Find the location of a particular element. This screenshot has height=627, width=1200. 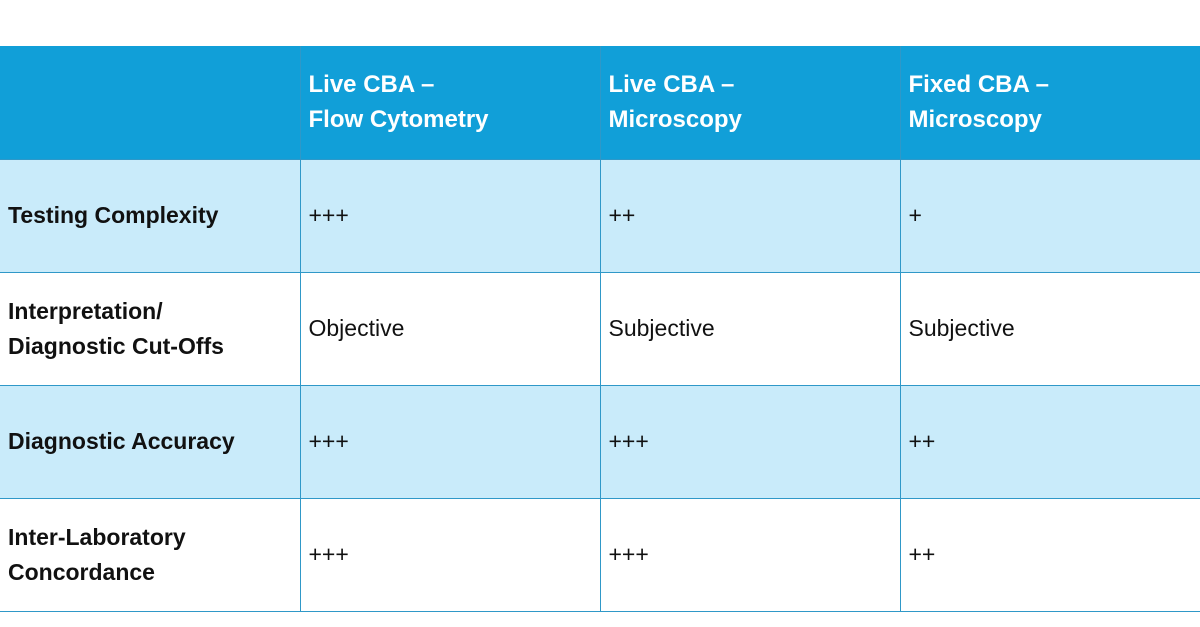

row-label-line1: Inter-Laboratory is located at coordinates (97, 536).